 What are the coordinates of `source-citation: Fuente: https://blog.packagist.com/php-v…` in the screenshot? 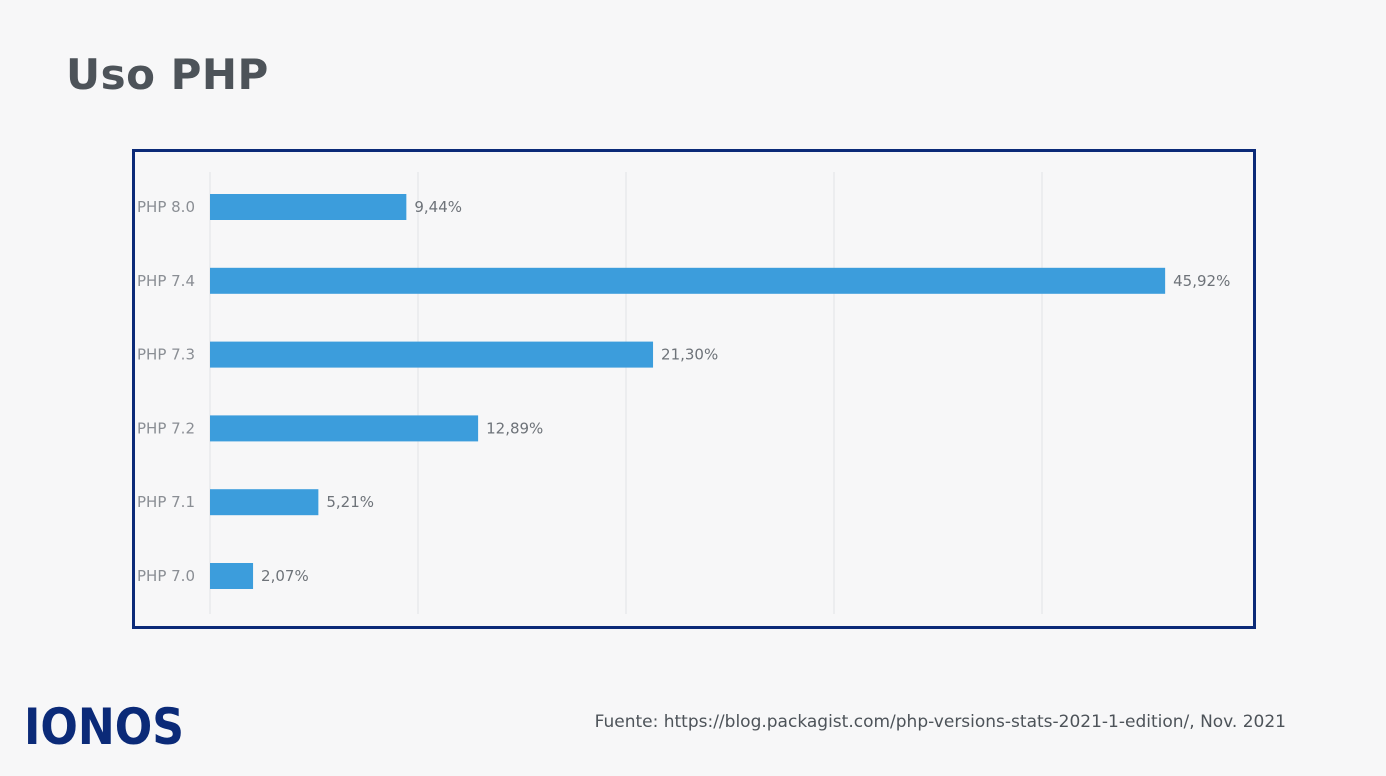 It's located at (940, 722).